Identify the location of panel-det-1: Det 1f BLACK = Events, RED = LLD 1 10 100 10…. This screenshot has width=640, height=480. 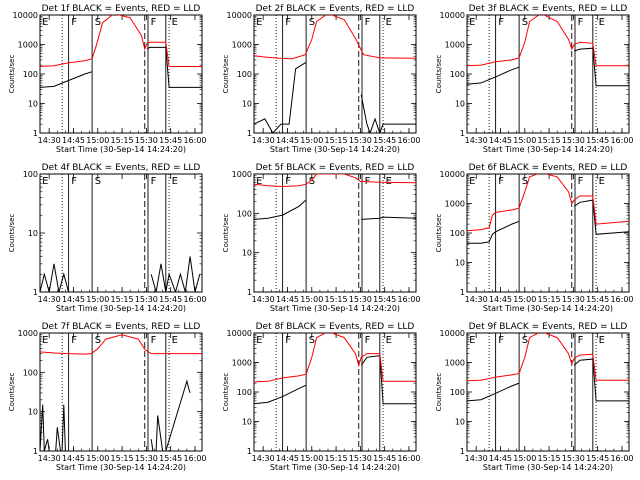
(107, 79).